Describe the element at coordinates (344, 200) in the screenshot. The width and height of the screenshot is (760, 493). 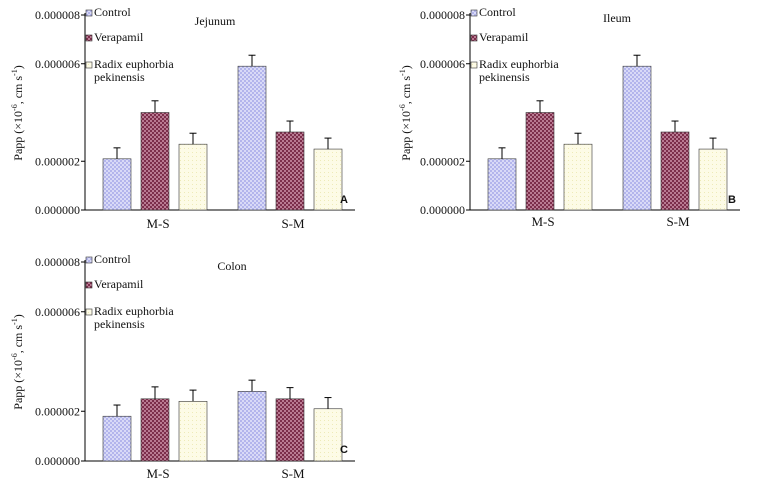
I see `panel-letter: A` at that location.